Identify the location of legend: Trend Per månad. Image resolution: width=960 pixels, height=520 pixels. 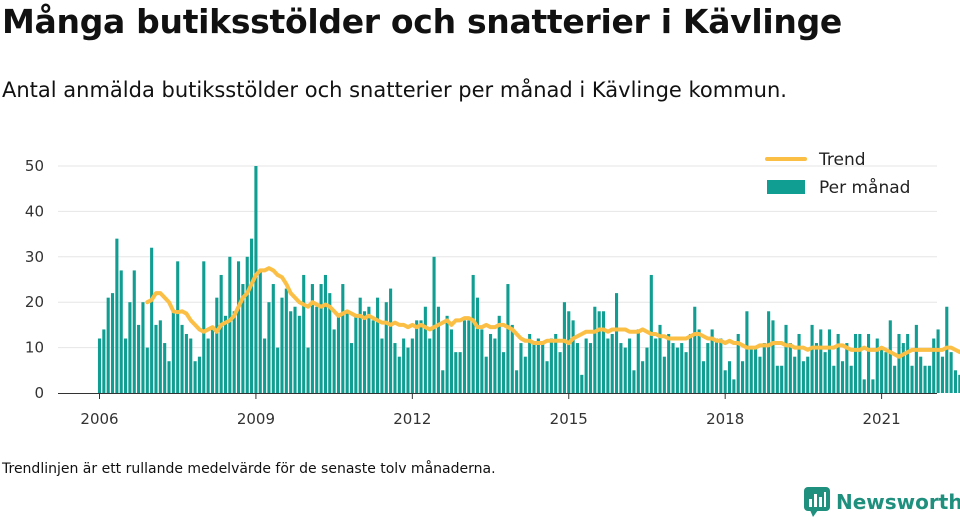
(837, 174).